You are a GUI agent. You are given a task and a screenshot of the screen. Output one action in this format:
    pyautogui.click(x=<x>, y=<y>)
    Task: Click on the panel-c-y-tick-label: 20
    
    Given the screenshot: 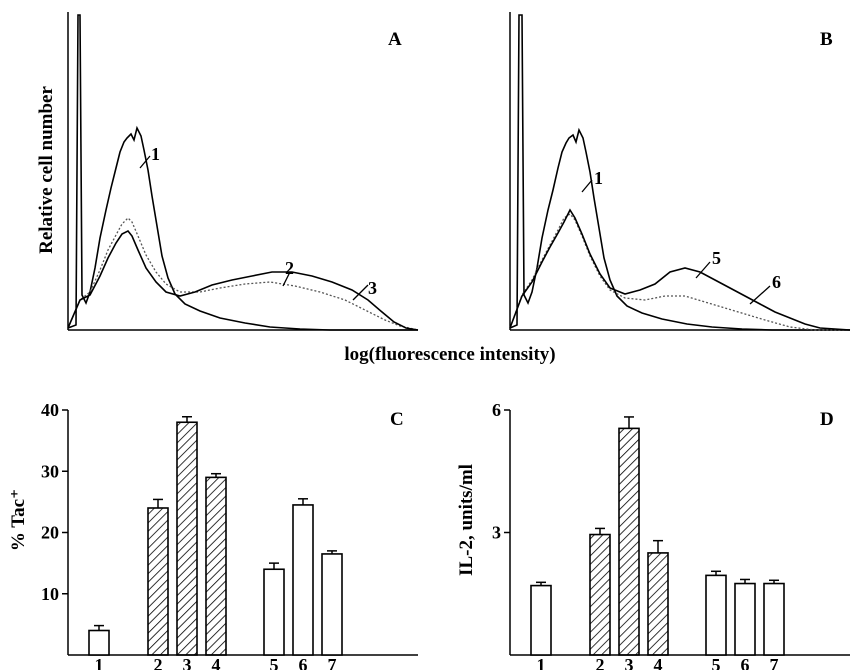 What is the action you would take?
    pyautogui.click(x=50, y=533)
    